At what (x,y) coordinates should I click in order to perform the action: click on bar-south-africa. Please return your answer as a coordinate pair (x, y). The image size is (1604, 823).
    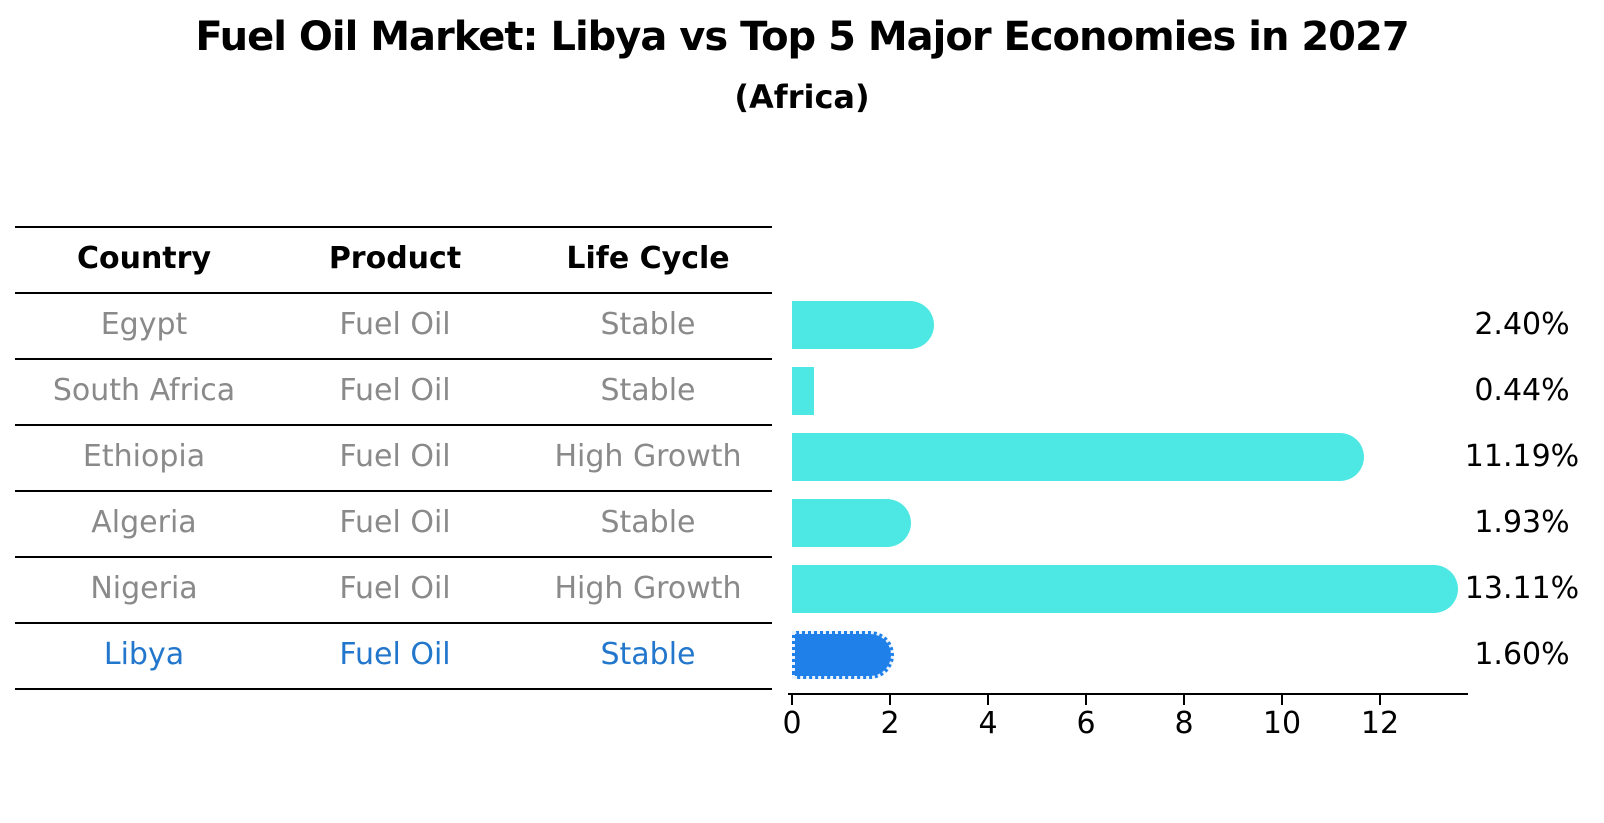
    Looking at the image, I should click on (803, 391).